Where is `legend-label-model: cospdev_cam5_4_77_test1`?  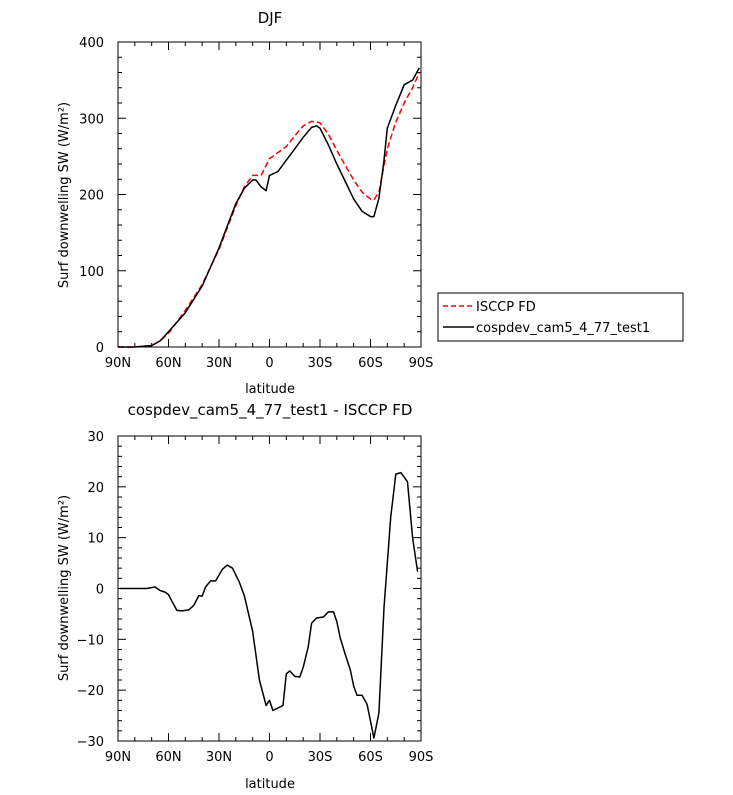 legend-label-model: cospdev_cam5_4_77_test1 is located at coordinates (563, 328).